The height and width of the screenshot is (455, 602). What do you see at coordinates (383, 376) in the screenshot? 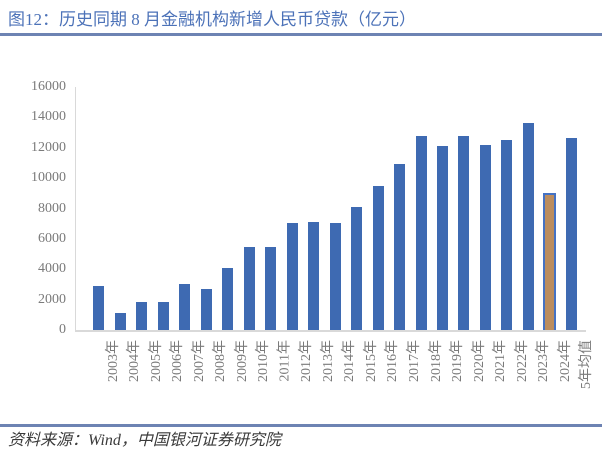
I see `x-label-slot: 2016年` at bounding box center [383, 376].